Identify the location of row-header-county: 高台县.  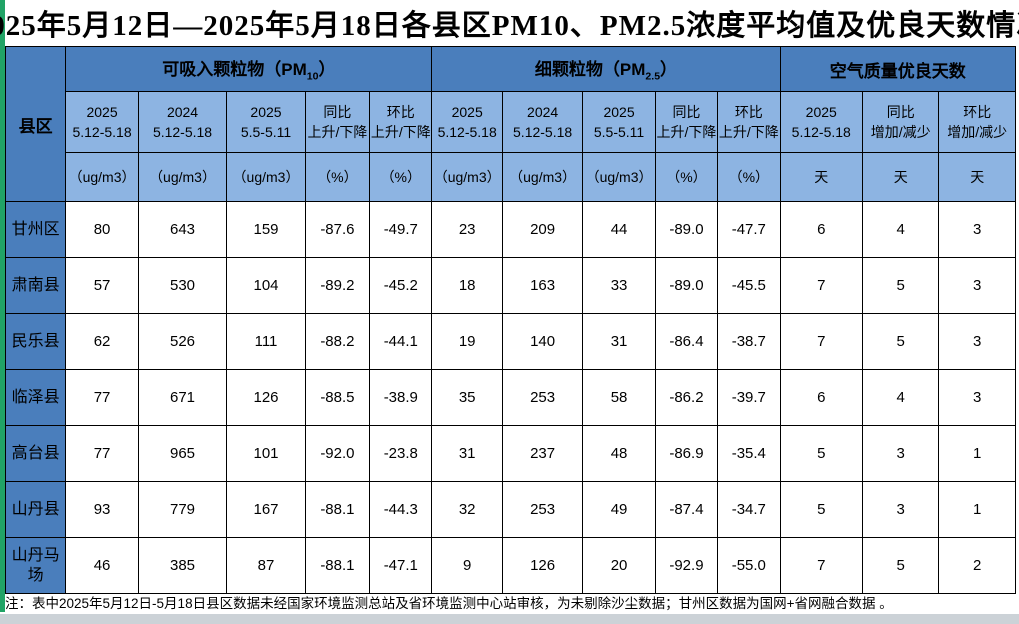
(35, 453).